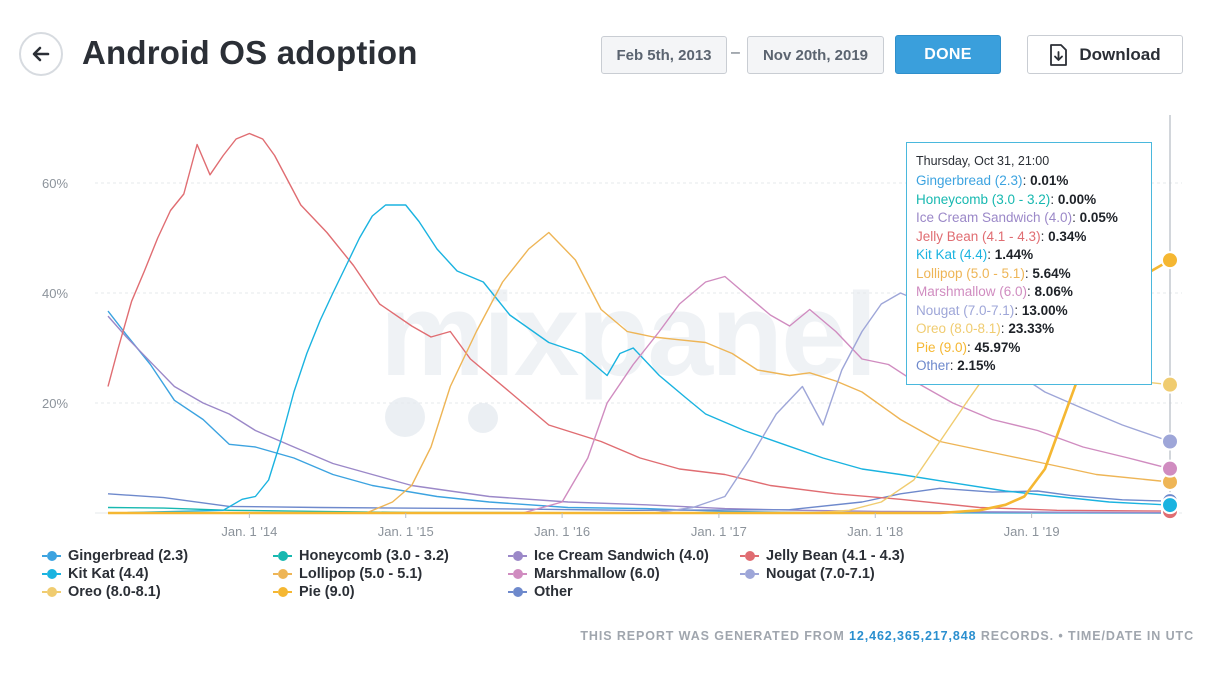 The width and height of the screenshot is (1215, 673). I want to click on legend-label: Pie (9.0), so click(327, 592).